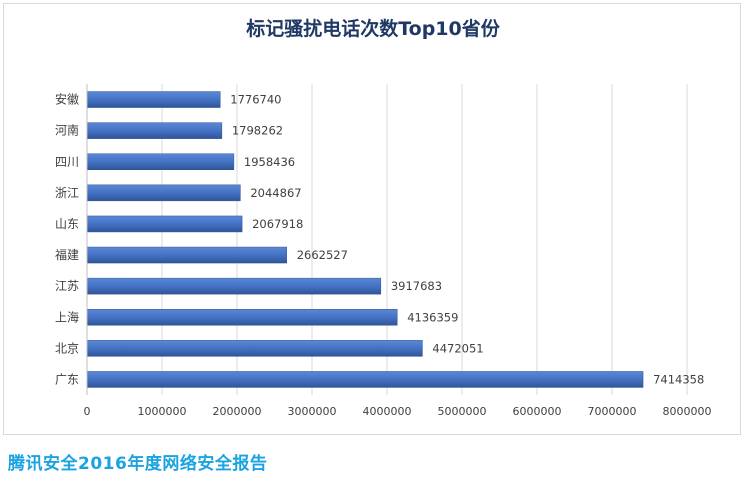  I want to click on x-tick-label: 4000000, so click(387, 411).